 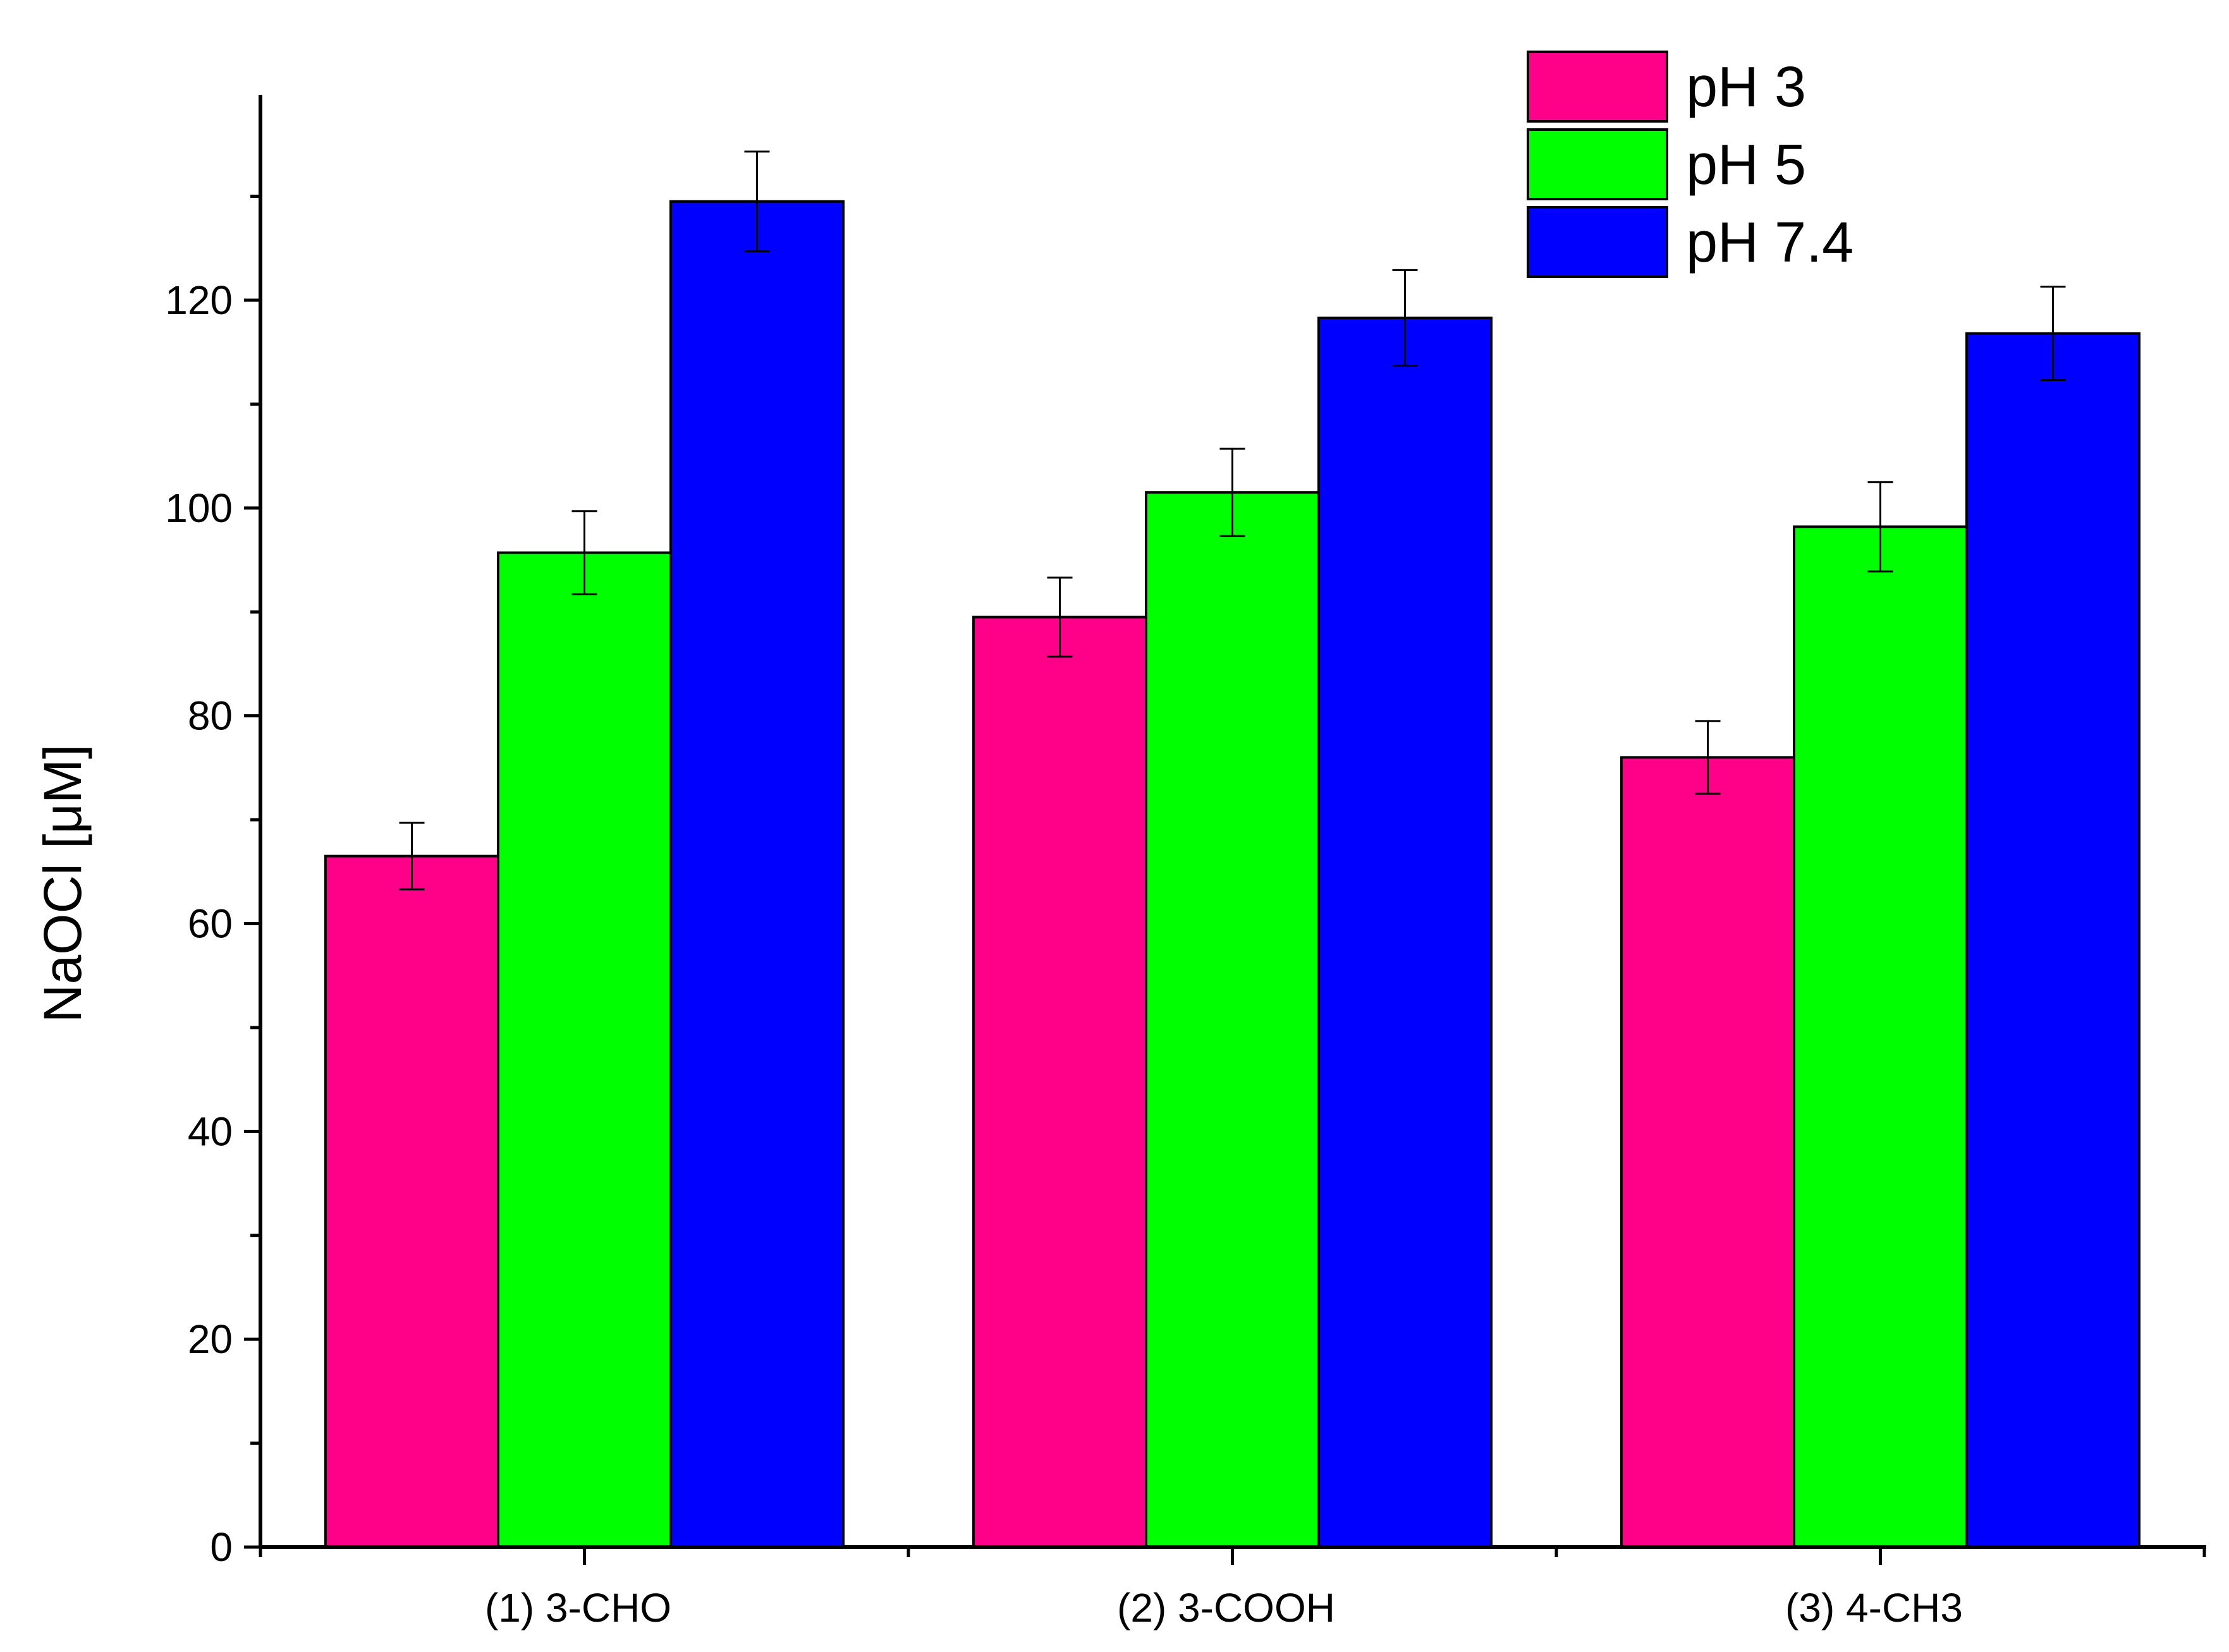 What do you see at coordinates (1226, 1608) in the screenshot?
I see `x-tick-label: (2) 3-COOH` at bounding box center [1226, 1608].